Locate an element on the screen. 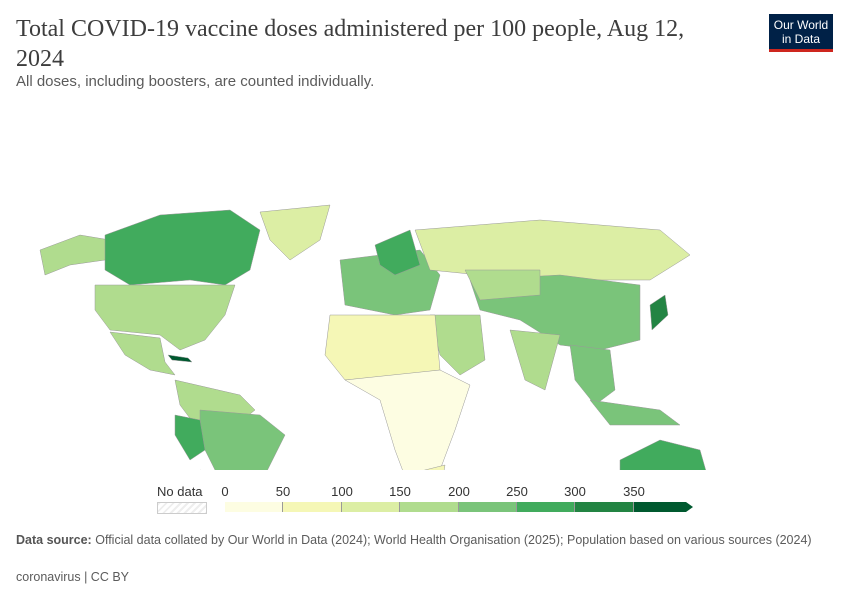 This screenshot has width=850, height=600. country-canada is located at coordinates (182, 247).